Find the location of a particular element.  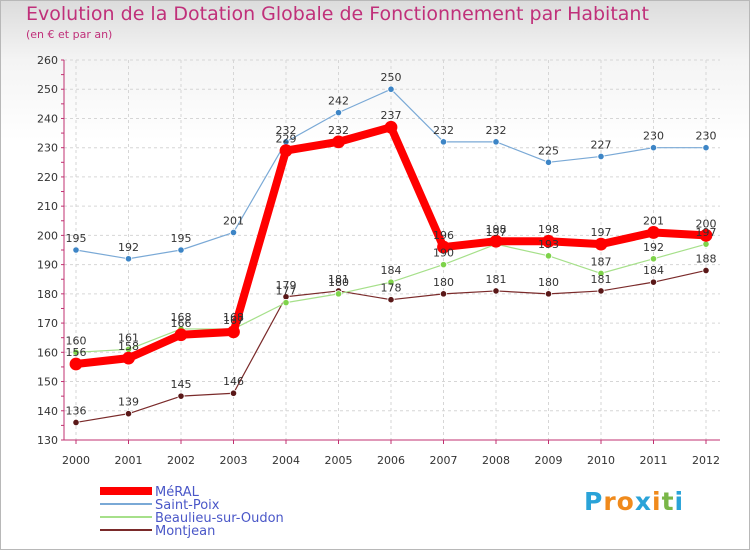

x-tick-label: 2002 is located at coordinates (181, 460).